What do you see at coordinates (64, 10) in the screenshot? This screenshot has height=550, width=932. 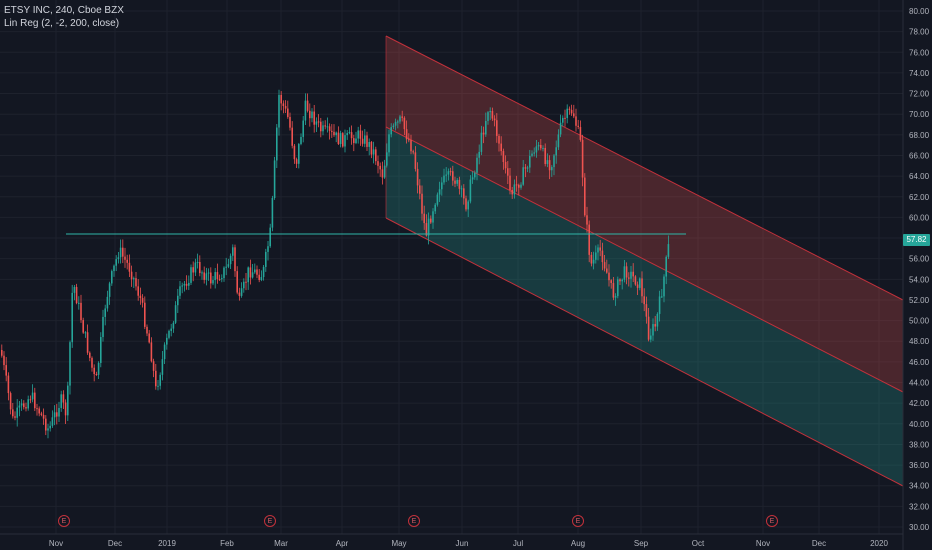 I see `symbol-title: ETSY INC, 240, Cboe BZX` at bounding box center [64, 10].